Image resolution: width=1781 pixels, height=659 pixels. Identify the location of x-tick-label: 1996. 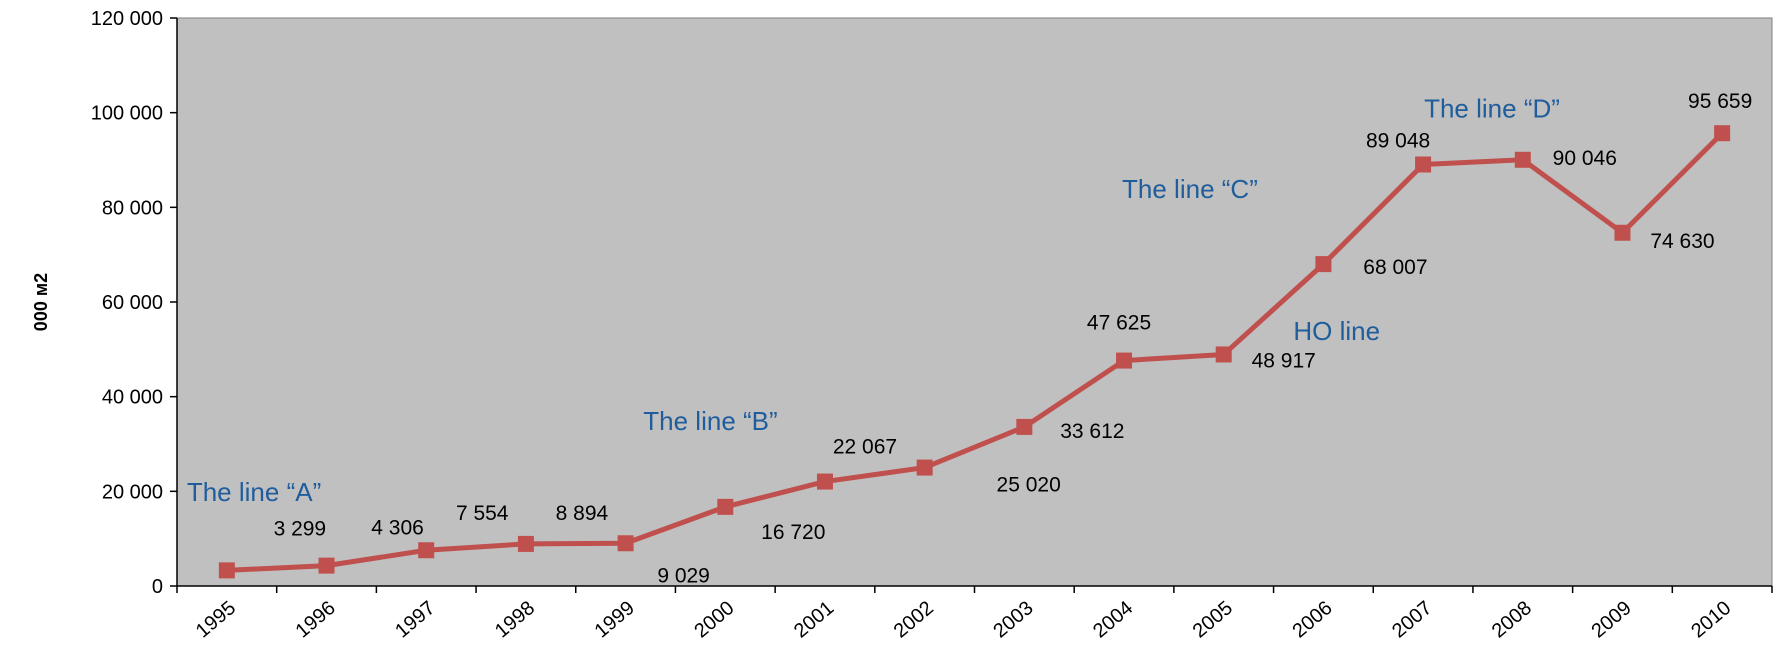
(316, 619).